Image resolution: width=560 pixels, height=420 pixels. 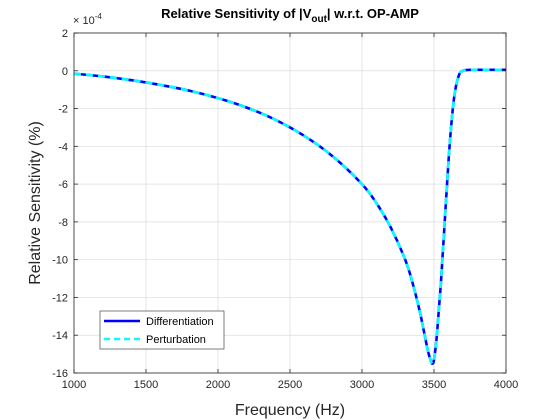 I want to click on x-tick-labels: 1000 1500 2000 2500 3000 3500 4000, so click(x=290, y=385).